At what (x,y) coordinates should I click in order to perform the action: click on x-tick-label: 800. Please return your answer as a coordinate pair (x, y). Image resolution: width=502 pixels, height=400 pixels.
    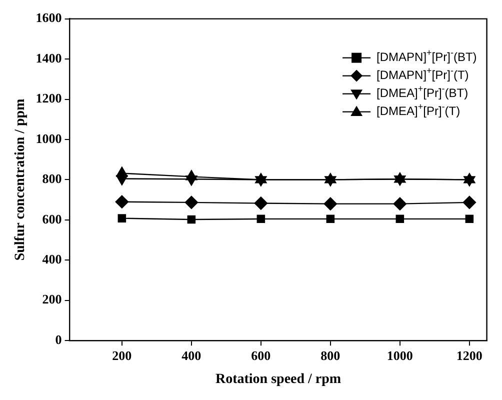
    Looking at the image, I should click on (330, 355).